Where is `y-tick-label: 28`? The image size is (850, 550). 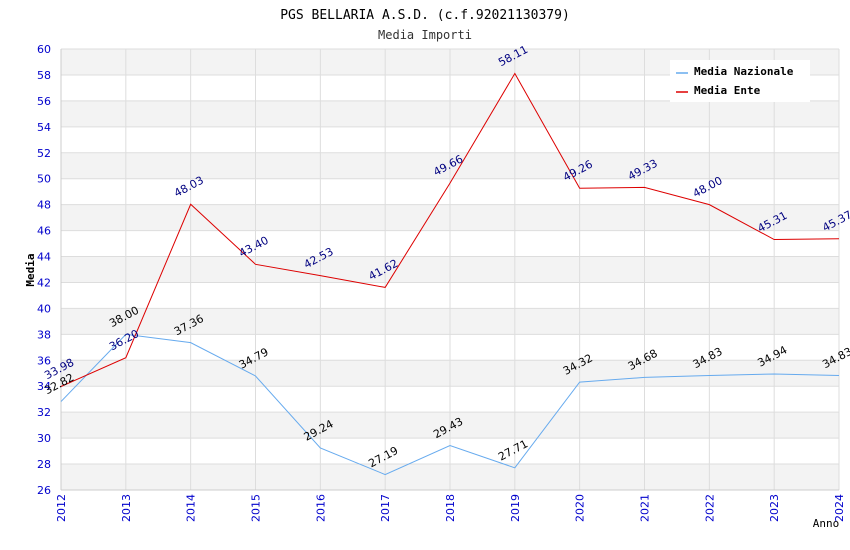
y-tick-label: 28 is located at coordinates (44, 464).